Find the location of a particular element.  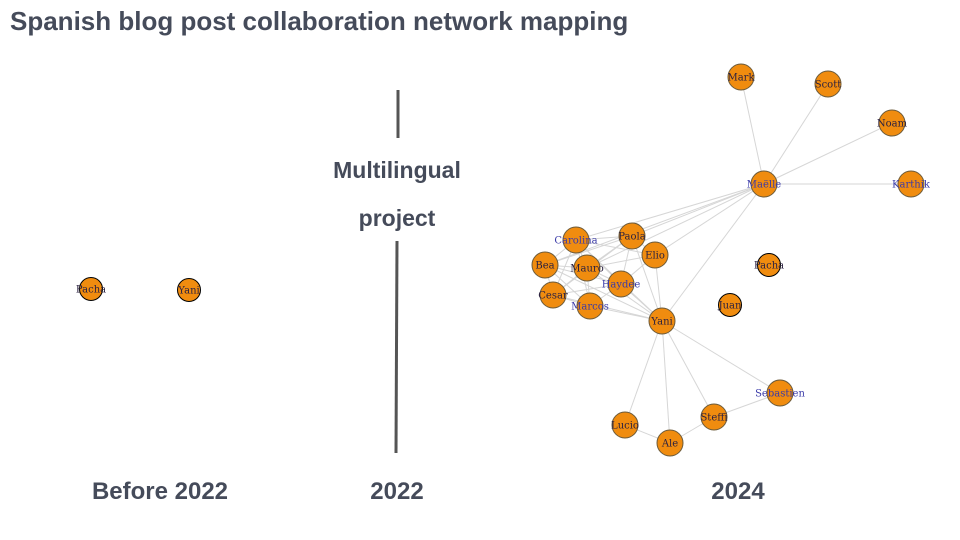

network-node: Cesar is located at coordinates (553, 295).